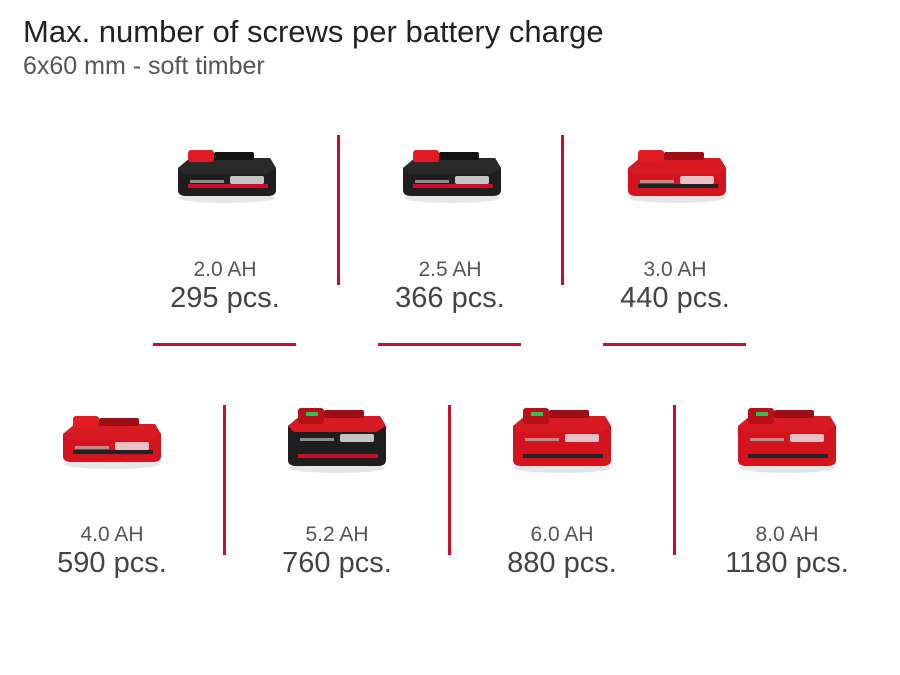 This screenshot has height=675, width=900. What do you see at coordinates (112, 488) in the screenshot?
I see `battery-item: 4.0 AH 590 pcs.` at bounding box center [112, 488].